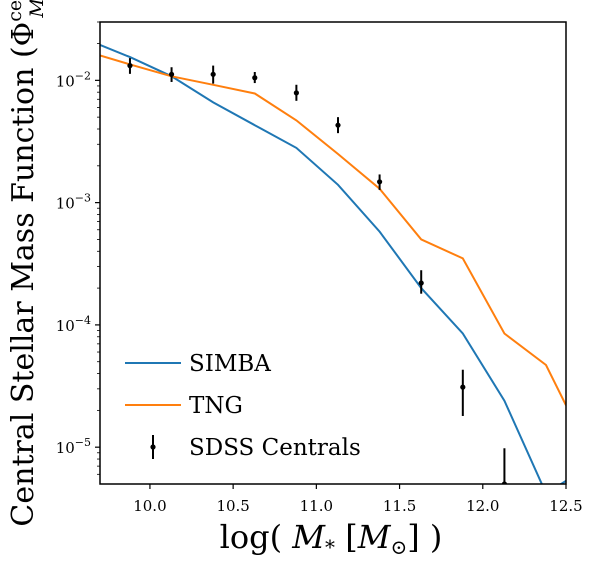 Image resolution: width=593 pixels, height=566 pixels. What do you see at coordinates (149, 506) in the screenshot?
I see `x-tick-label: 10.0` at bounding box center [149, 506].